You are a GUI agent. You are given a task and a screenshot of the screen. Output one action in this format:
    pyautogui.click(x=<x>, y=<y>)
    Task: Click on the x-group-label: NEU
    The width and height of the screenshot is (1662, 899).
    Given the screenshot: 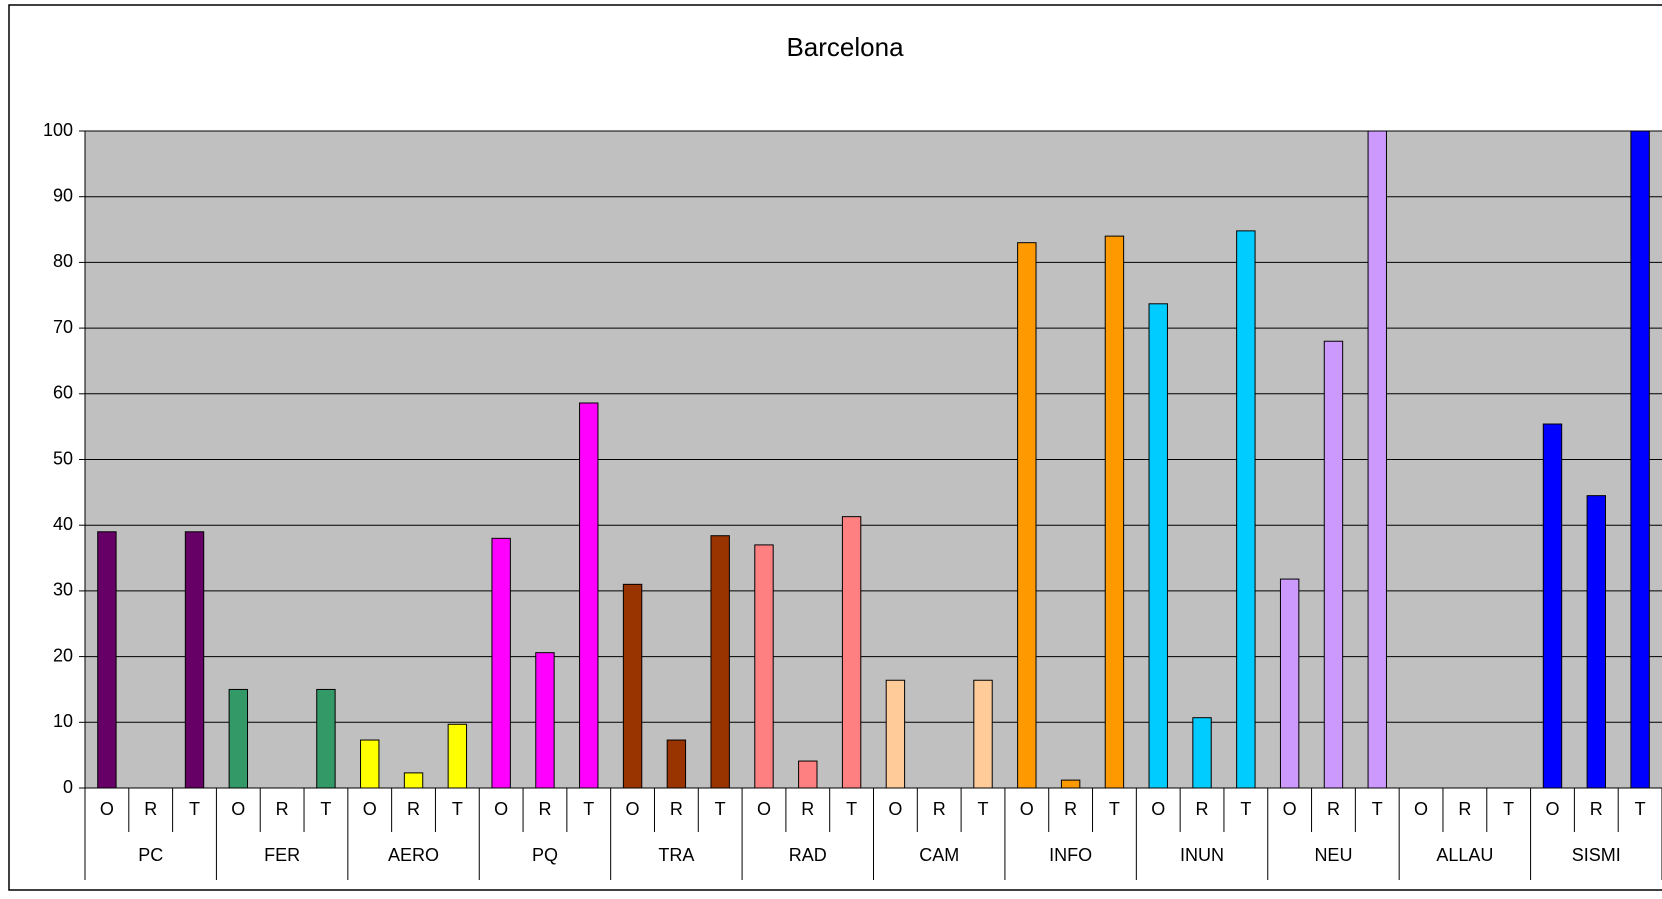 What is the action you would take?
    pyautogui.click(x=1333, y=855)
    